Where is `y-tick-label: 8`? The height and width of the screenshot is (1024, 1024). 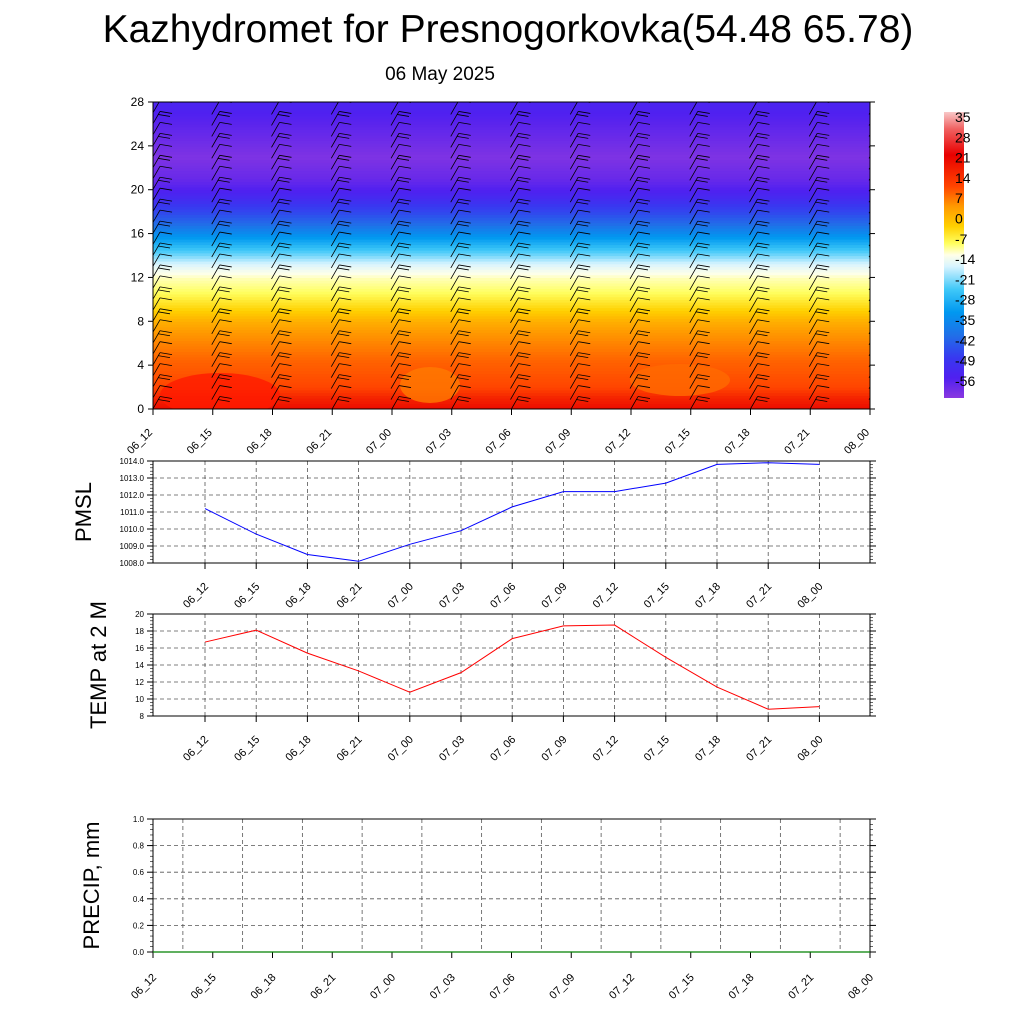 y-tick-label: 8 is located at coordinates (142, 716).